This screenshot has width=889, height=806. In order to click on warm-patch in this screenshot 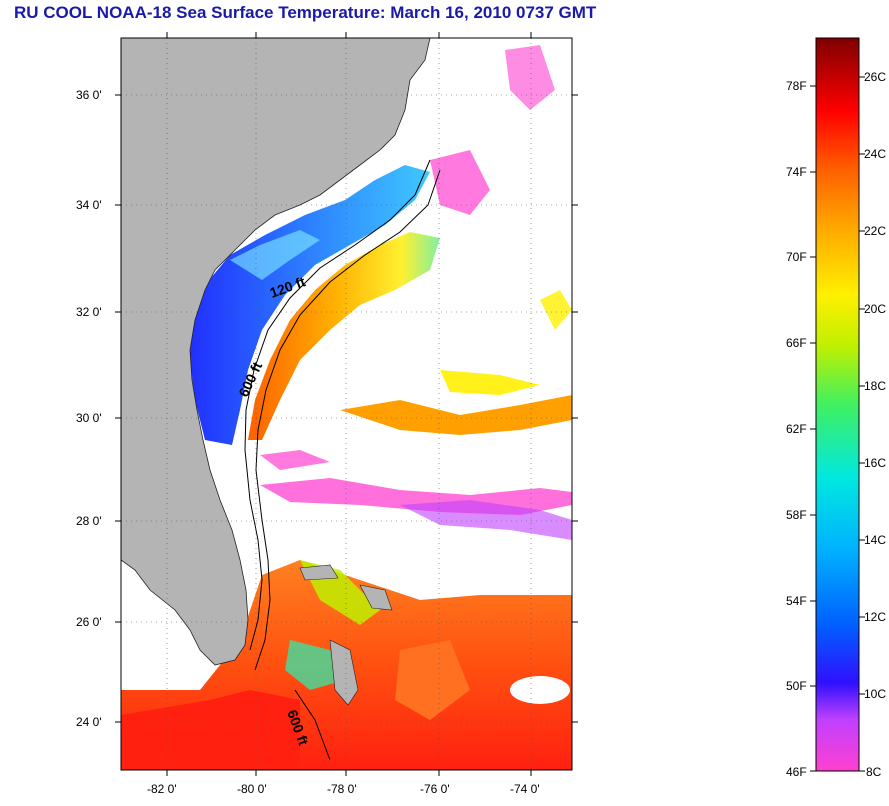, I will do `click(556, 310)`.